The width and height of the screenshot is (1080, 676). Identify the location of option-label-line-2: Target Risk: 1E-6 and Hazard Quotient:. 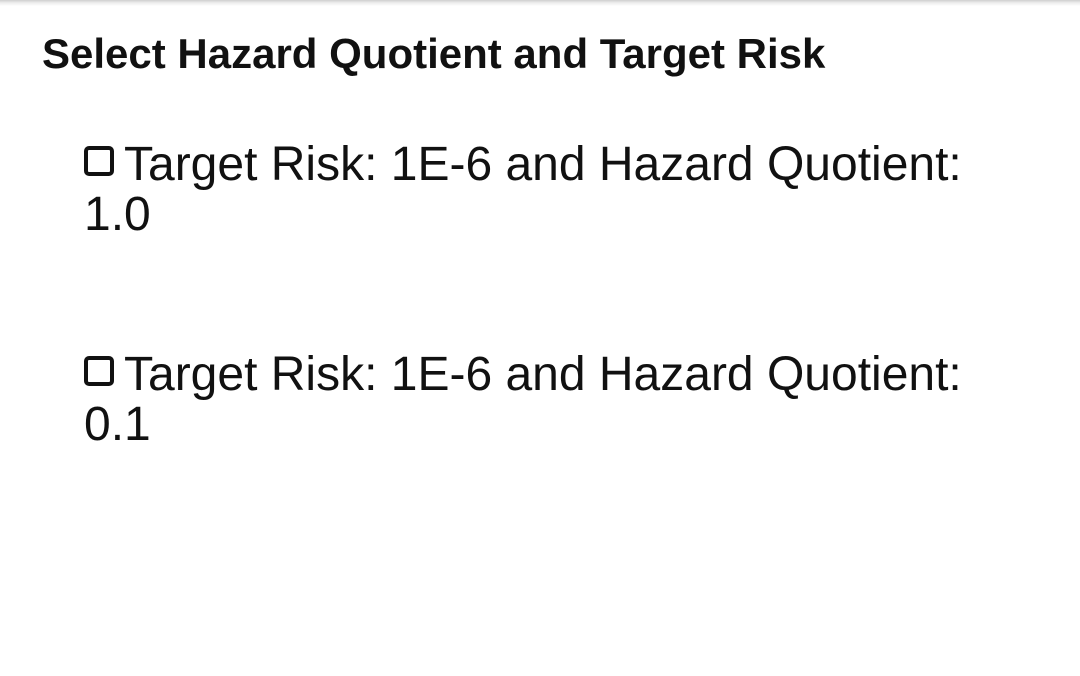
(543, 374).